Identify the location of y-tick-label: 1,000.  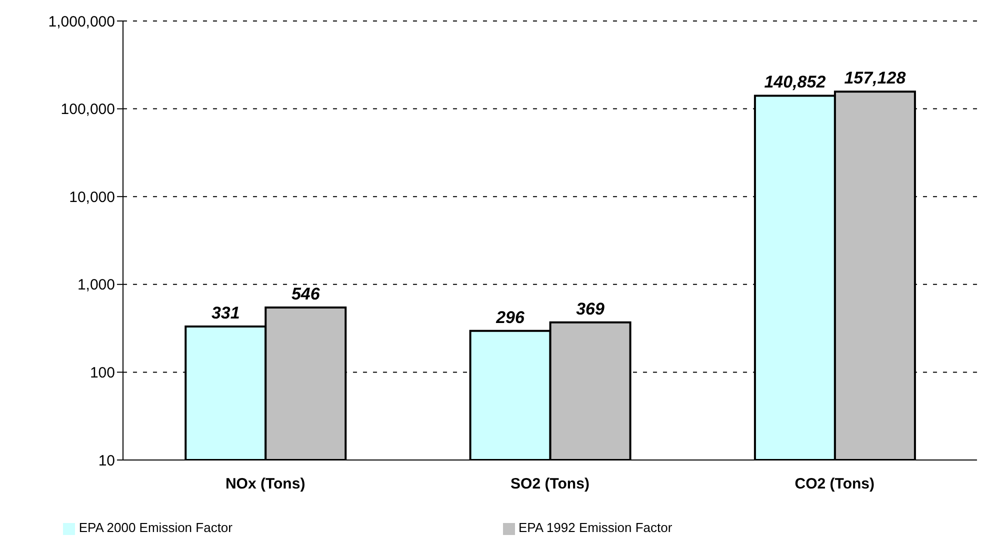
(96, 285).